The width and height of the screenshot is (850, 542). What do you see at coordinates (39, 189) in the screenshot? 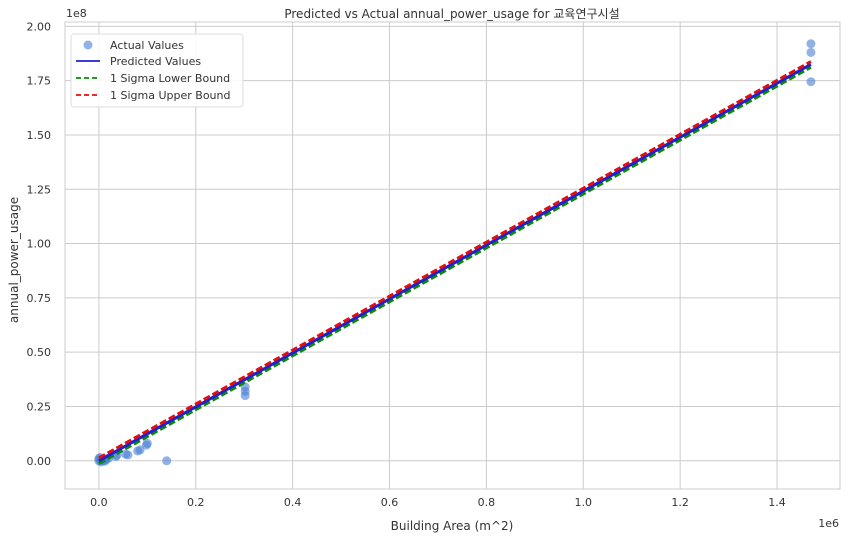
I see `y-tick-label: 1.25` at bounding box center [39, 189].